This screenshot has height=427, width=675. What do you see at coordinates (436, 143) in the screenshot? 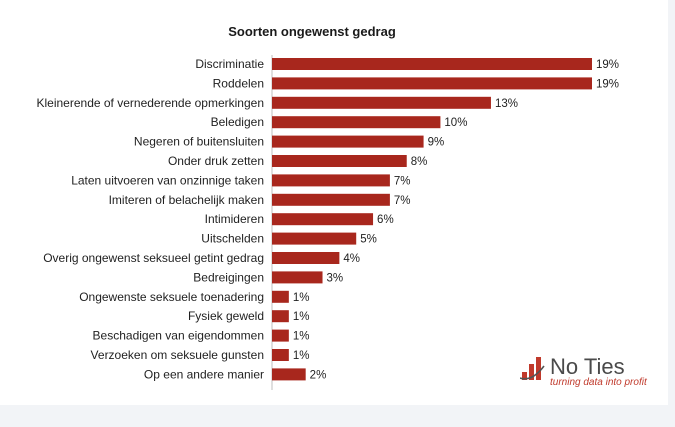
I see `value-label: 9%` at bounding box center [436, 143].